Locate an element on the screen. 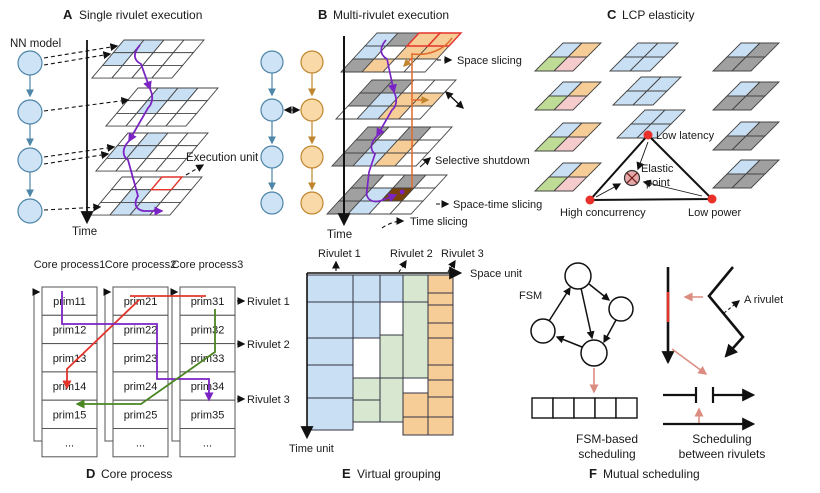 The height and width of the screenshot is (493, 820). right-caption-1: Scheduling is located at coordinates (721, 439).